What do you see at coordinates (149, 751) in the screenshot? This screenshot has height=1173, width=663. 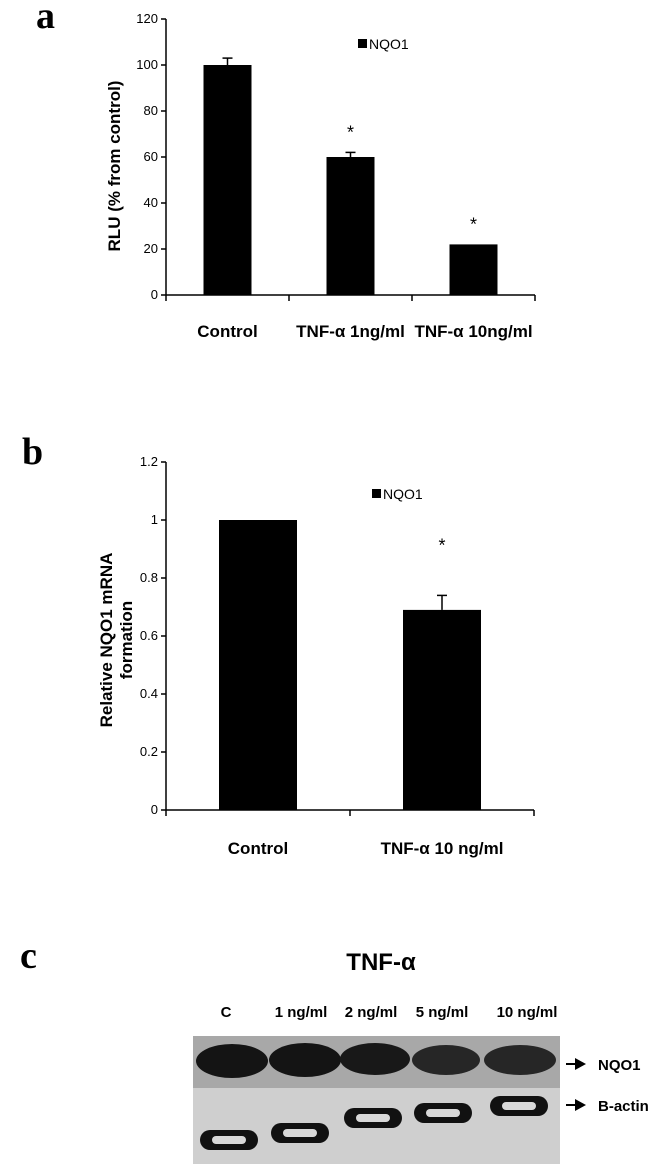 I see `y-tick-label: 0.2` at bounding box center [149, 751].